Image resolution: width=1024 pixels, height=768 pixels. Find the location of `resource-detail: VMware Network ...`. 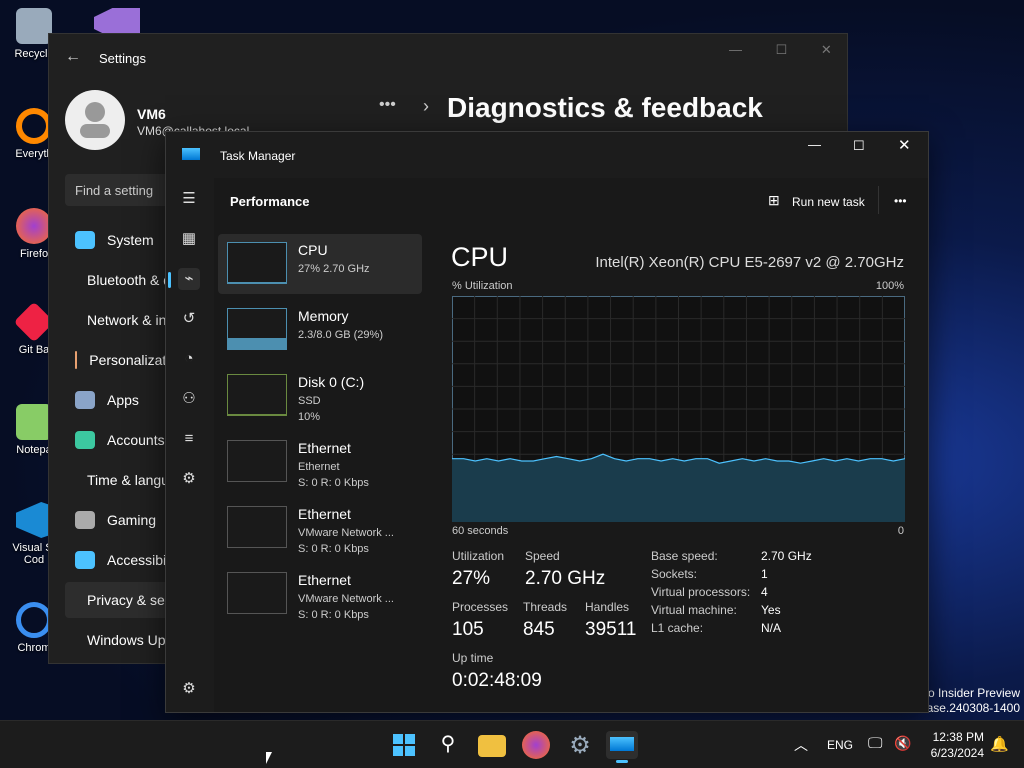

resource-detail: VMware Network ... is located at coordinates (346, 599).